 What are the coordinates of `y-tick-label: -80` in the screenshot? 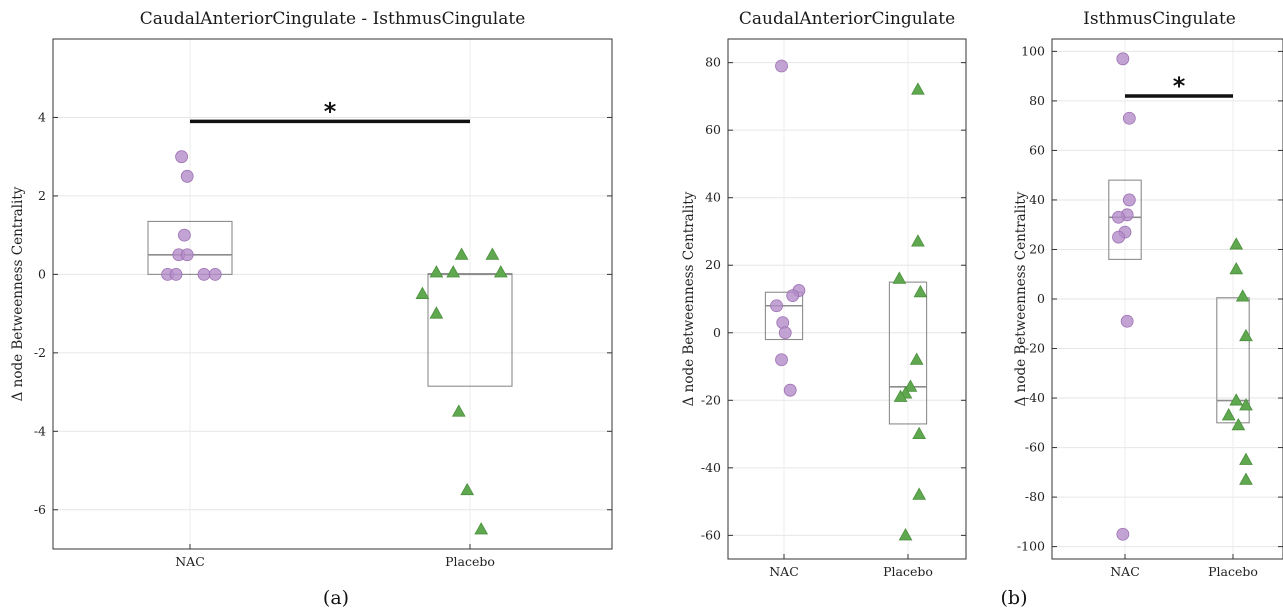 It's located at (1035, 496).